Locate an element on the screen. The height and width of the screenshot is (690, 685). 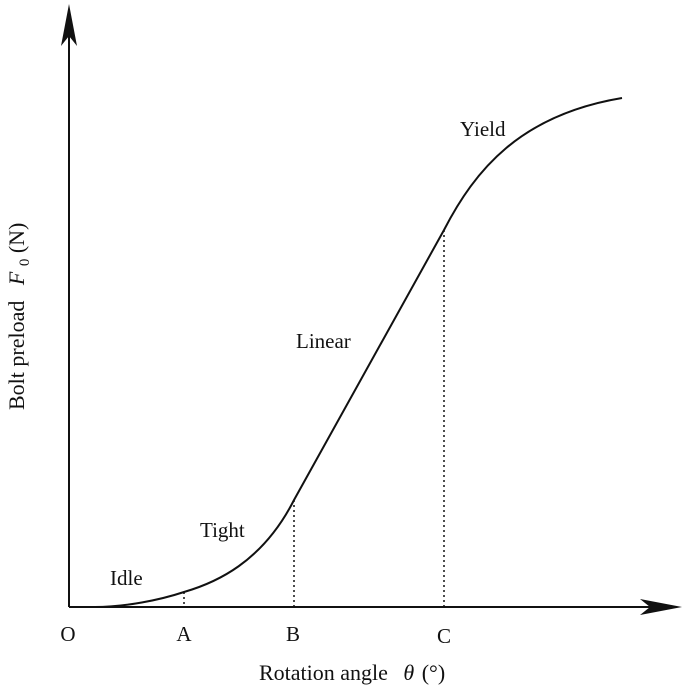
y-axis-title-unit: (N) is located at coordinates (16, 238).